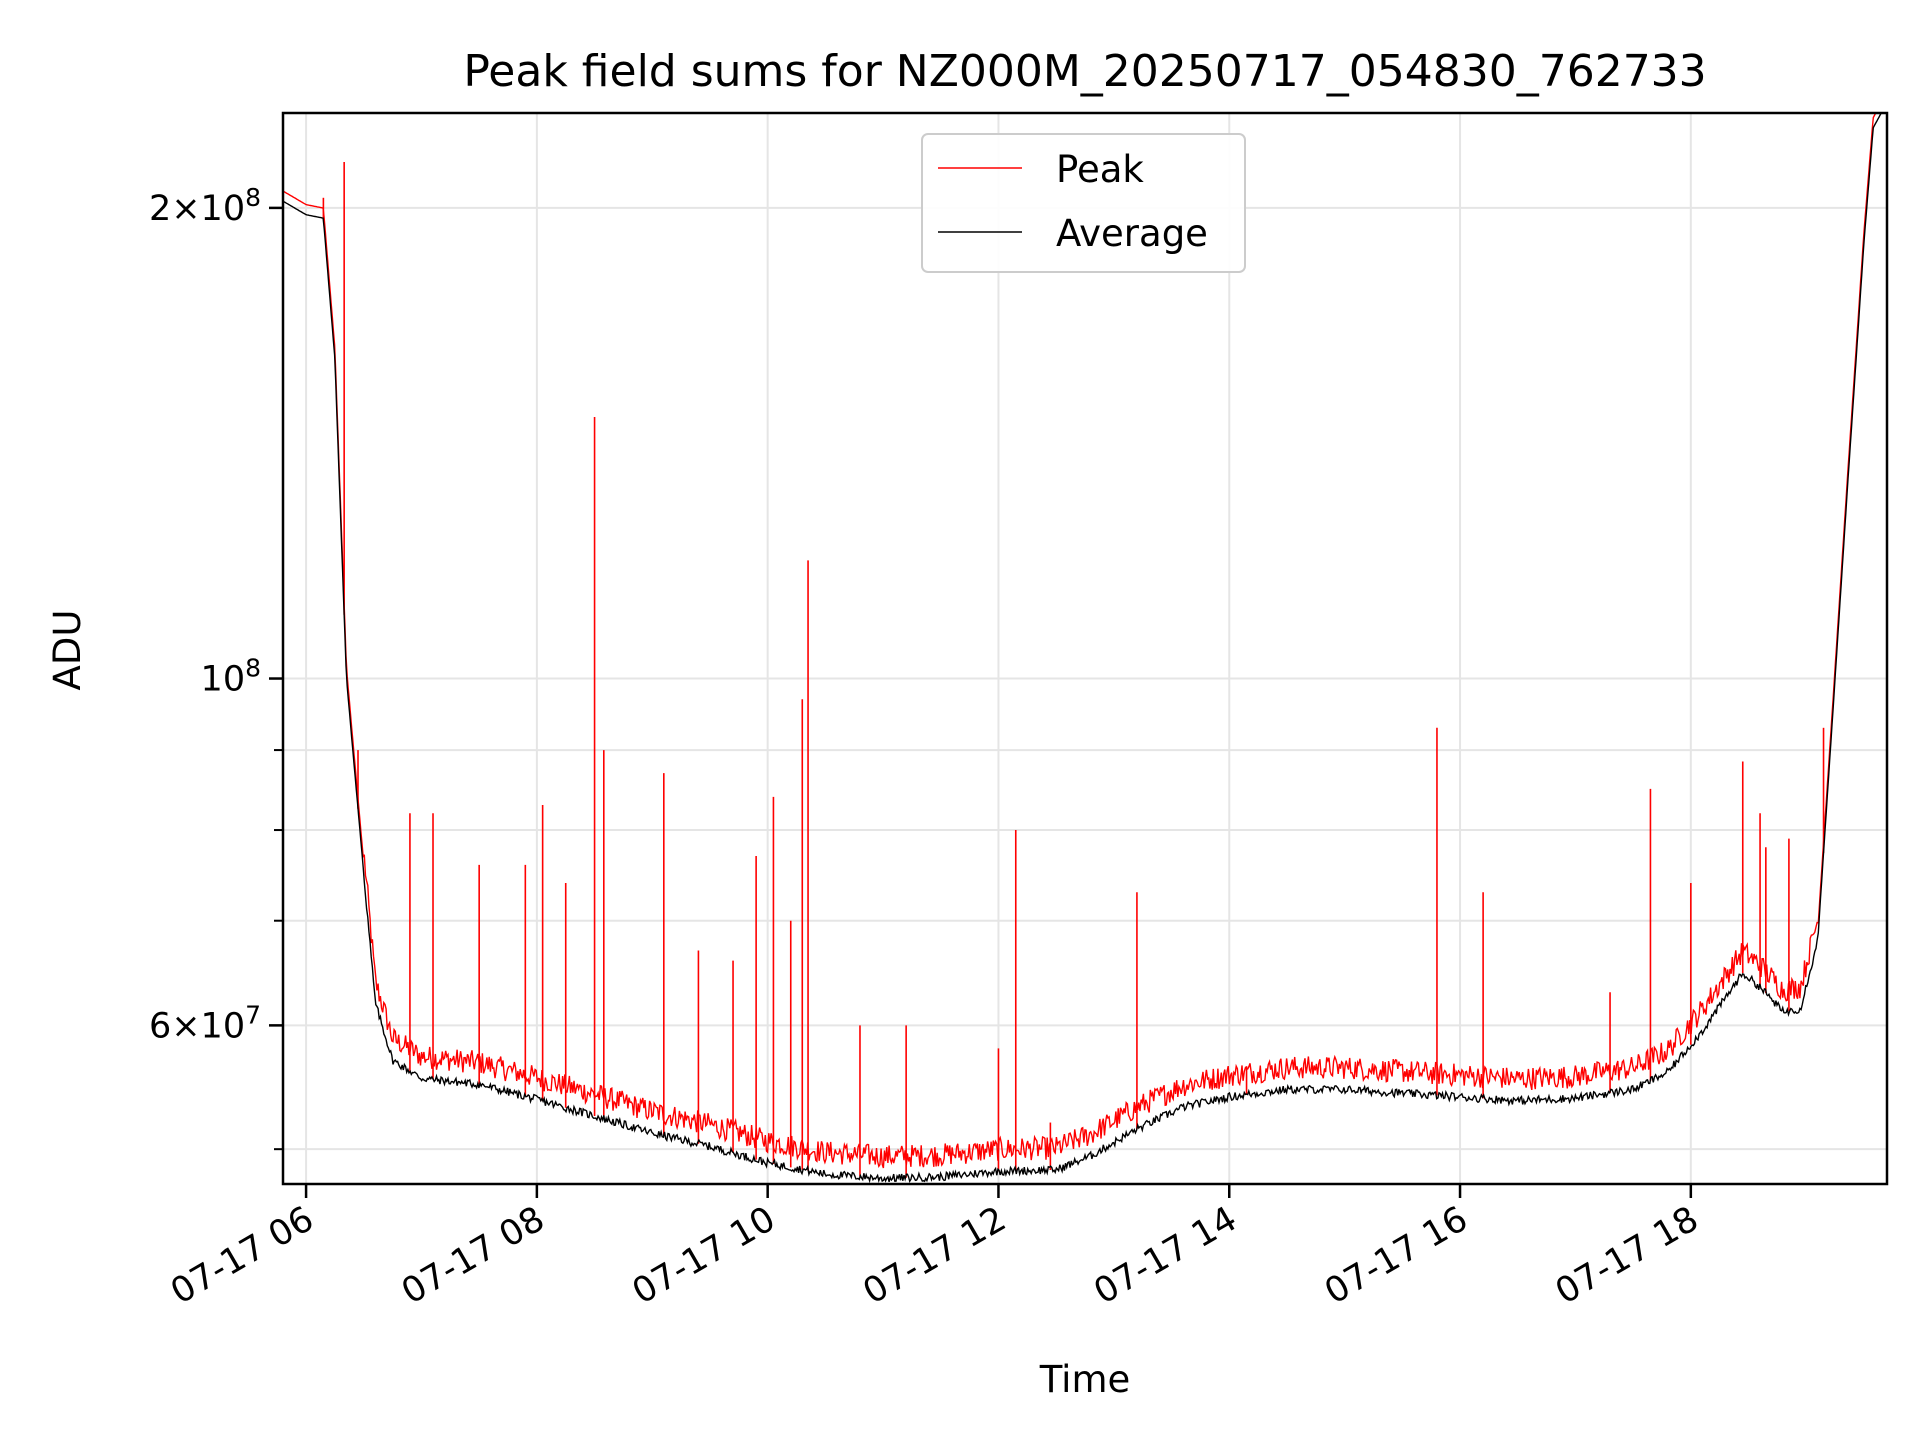 This screenshot has width=1920, height=1440. What do you see at coordinates (242, 1255) in the screenshot?
I see `x-tick-label: 07-17 06` at bounding box center [242, 1255].